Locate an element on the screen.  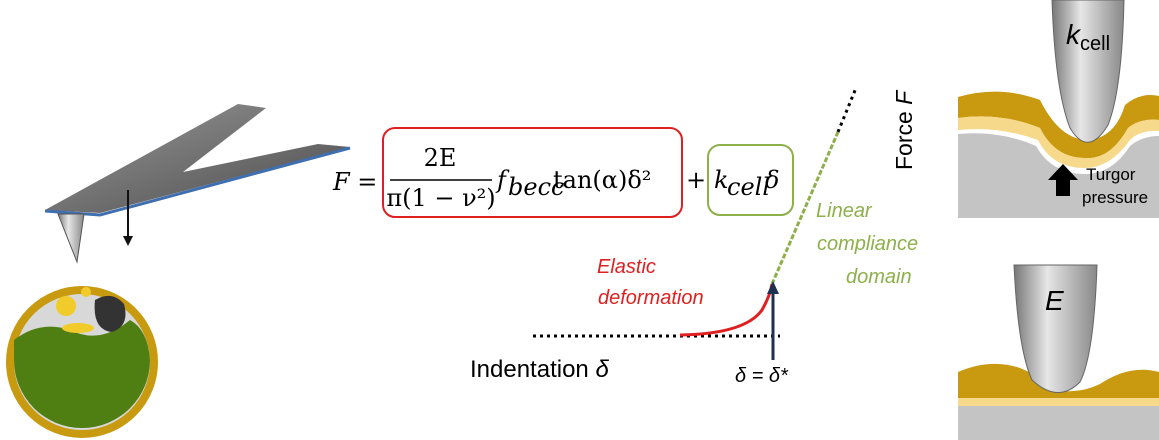
turgor-label: Turgor is located at coordinates (1111, 174).